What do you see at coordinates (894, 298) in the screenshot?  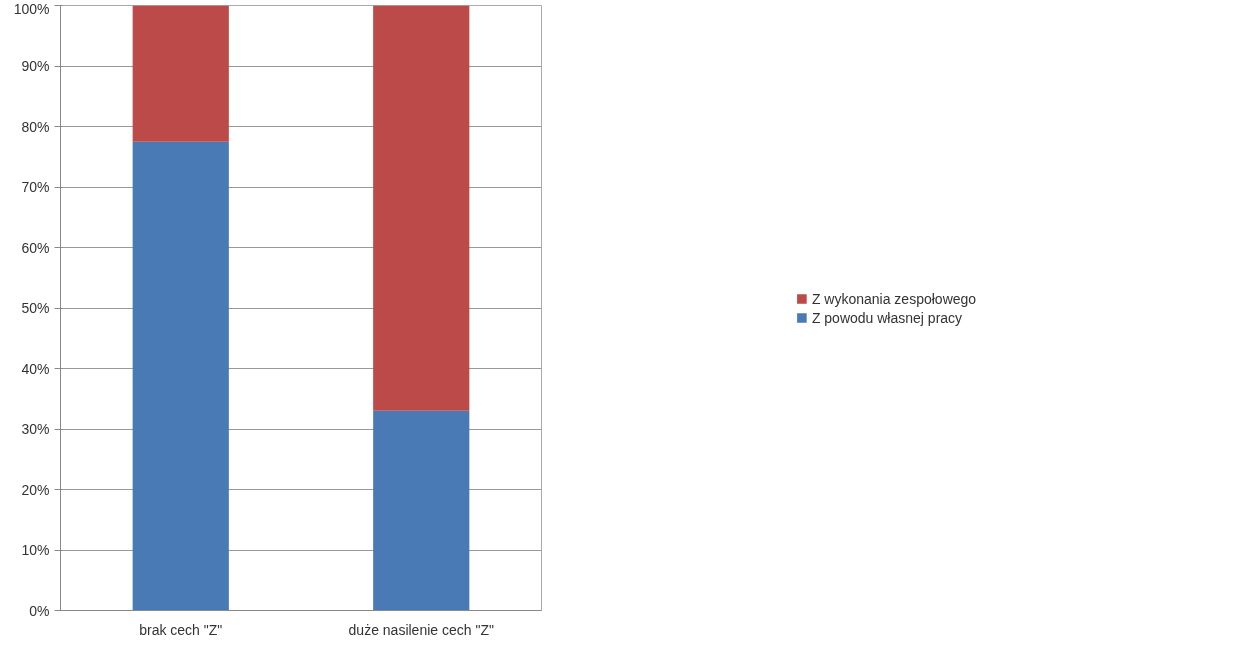 I see `legend-label: Z wykonania zespołowego` at bounding box center [894, 298].